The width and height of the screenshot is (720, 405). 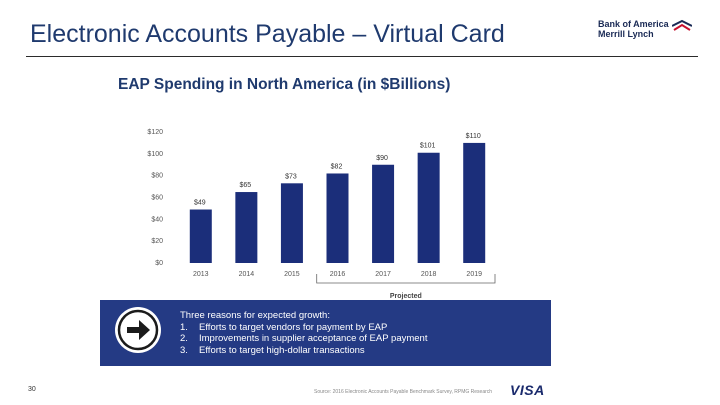 I want to click on right-arrow-icon, so click(x=138, y=330).